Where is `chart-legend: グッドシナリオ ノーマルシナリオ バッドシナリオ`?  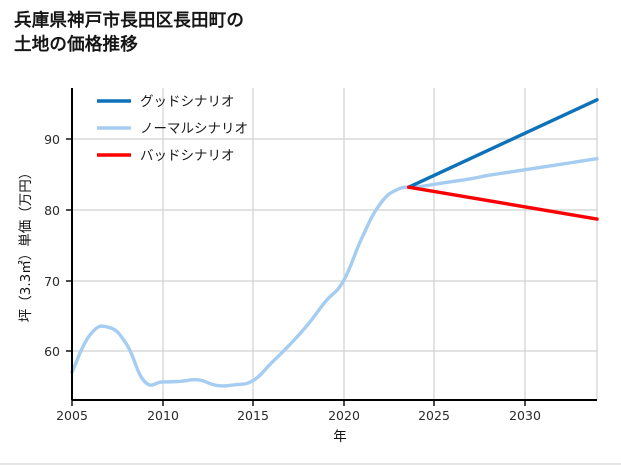 chart-legend: グッドシナリオ ノーマルシナリオ バッドシナリオ is located at coordinates (172, 129).